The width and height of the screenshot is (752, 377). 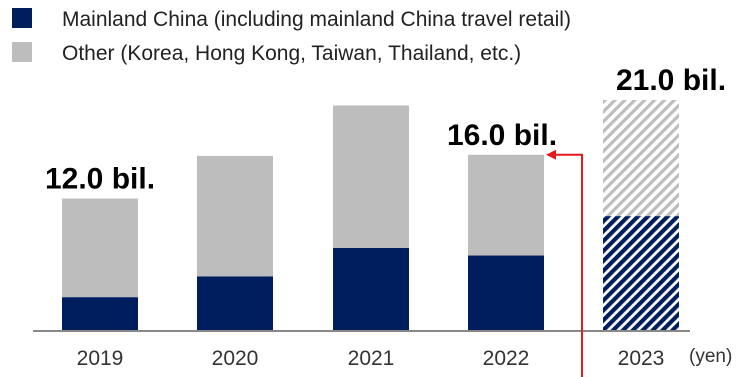 What do you see at coordinates (100, 358) in the screenshot?
I see `tick-label-2019: 2019` at bounding box center [100, 358].